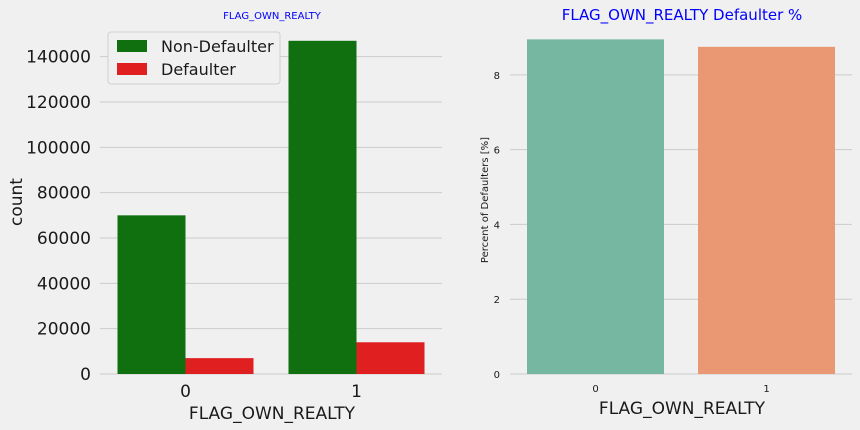  Describe the element at coordinates (132, 69) in the screenshot. I see `legend-swatch-defaulter` at that location.